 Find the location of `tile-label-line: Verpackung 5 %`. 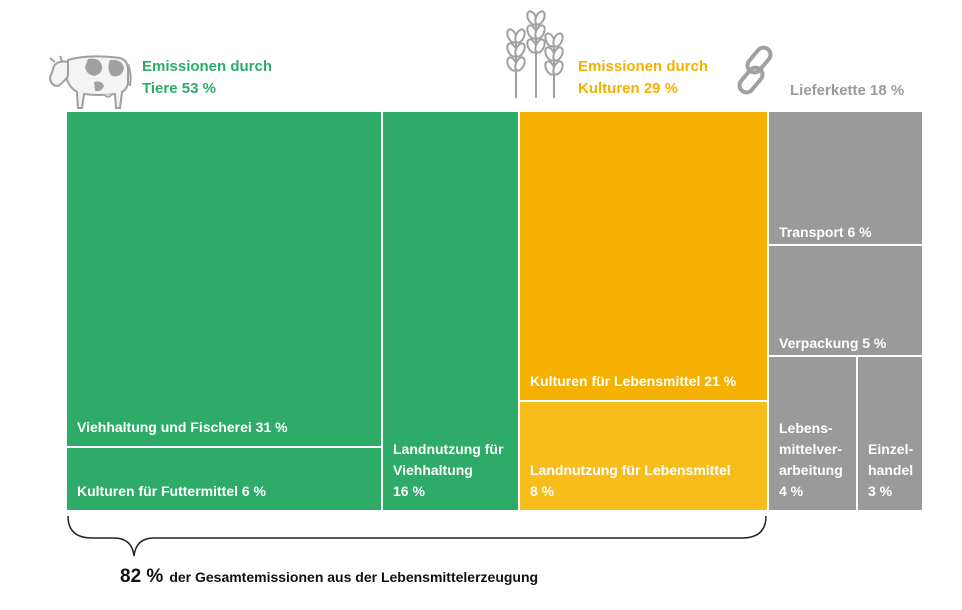

tile-label-line: Verpackung 5 % is located at coordinates (833, 343).